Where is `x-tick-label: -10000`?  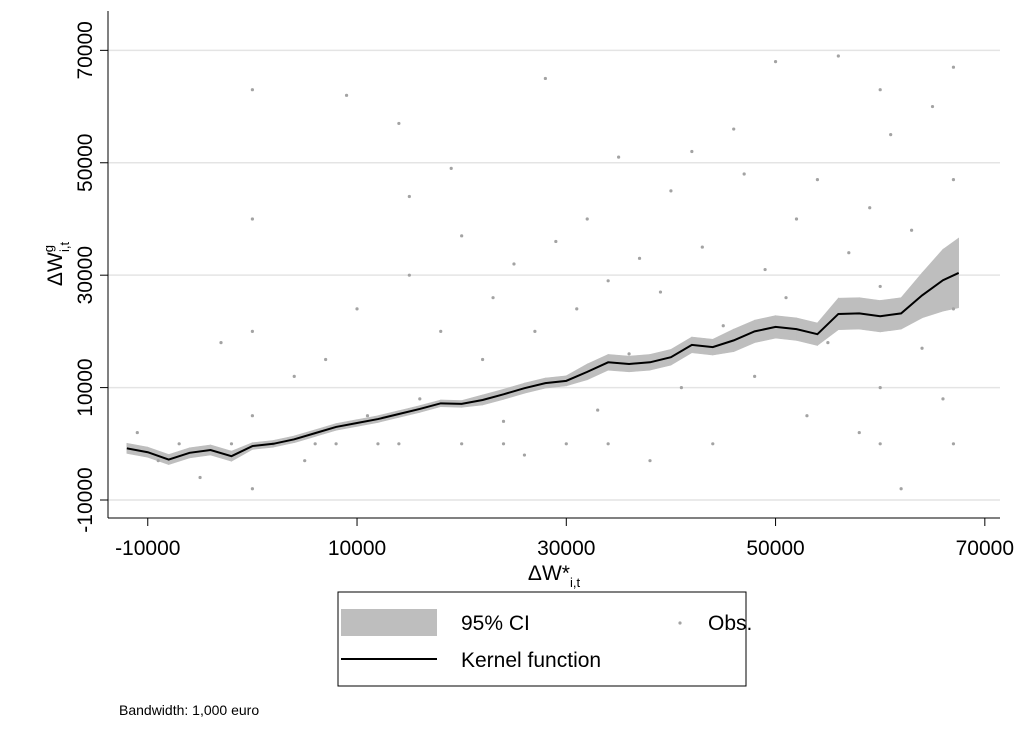 x-tick-label: -10000 is located at coordinates (147, 548).